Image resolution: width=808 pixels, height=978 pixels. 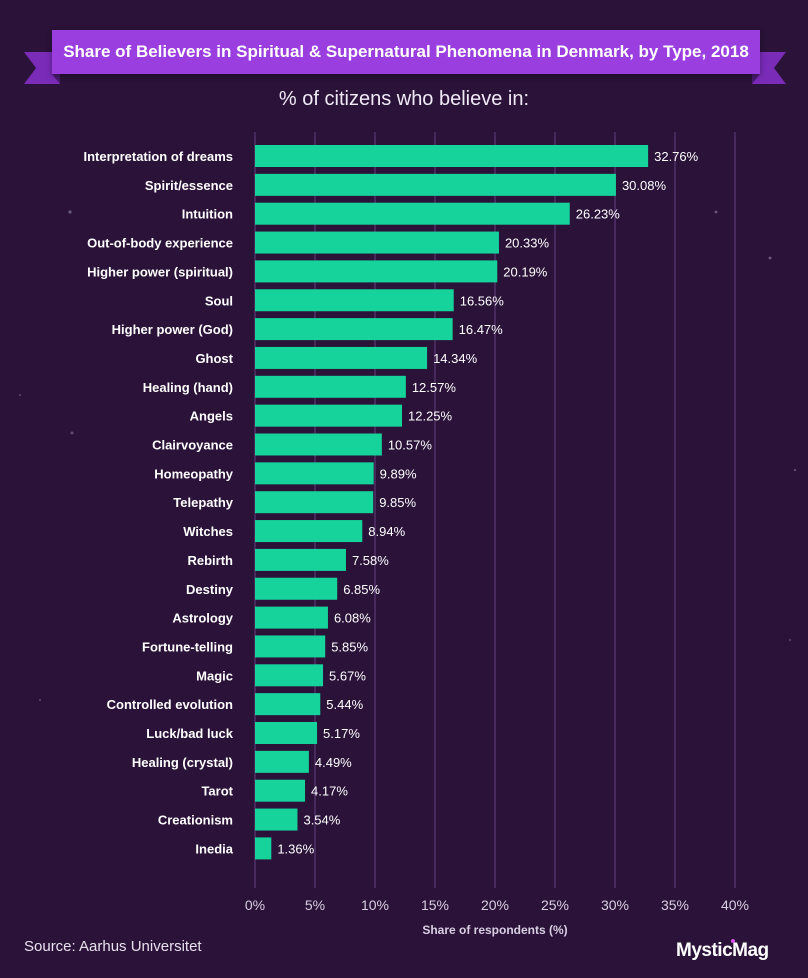 I want to click on category-label: Creationism, so click(x=195, y=820).